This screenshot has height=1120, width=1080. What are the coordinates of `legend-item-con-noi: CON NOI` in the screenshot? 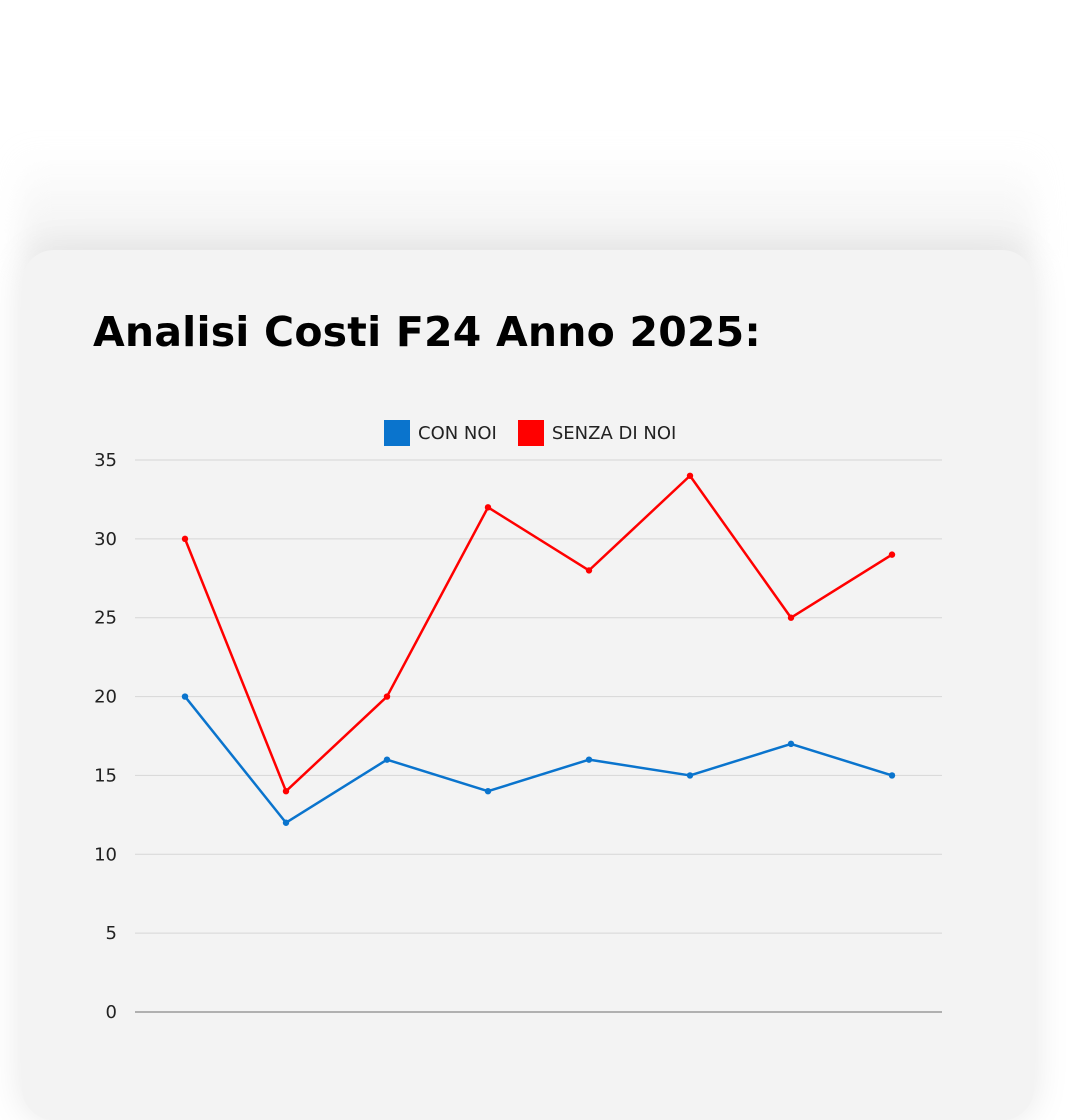 It's located at (440, 433).